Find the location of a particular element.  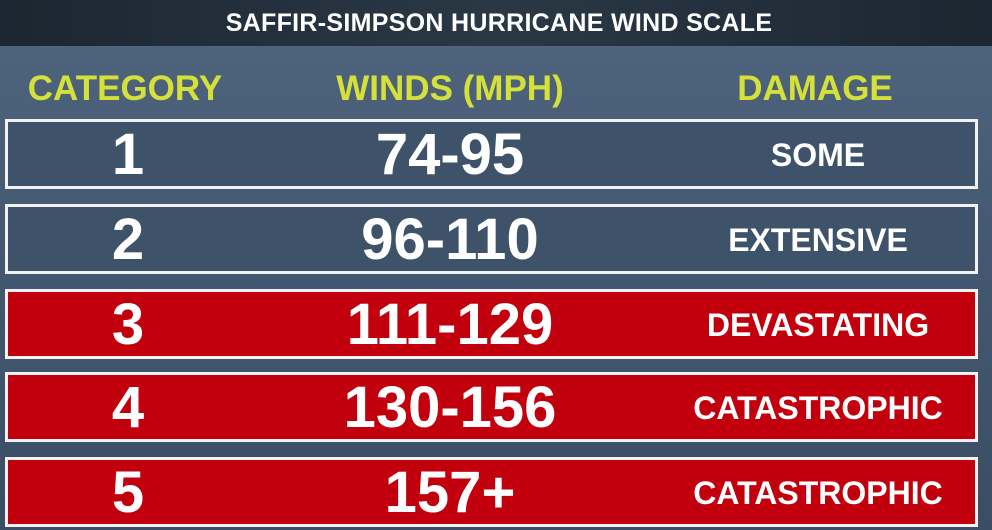

table-row: 2 96-110 EXTENSIVE is located at coordinates (491, 239).